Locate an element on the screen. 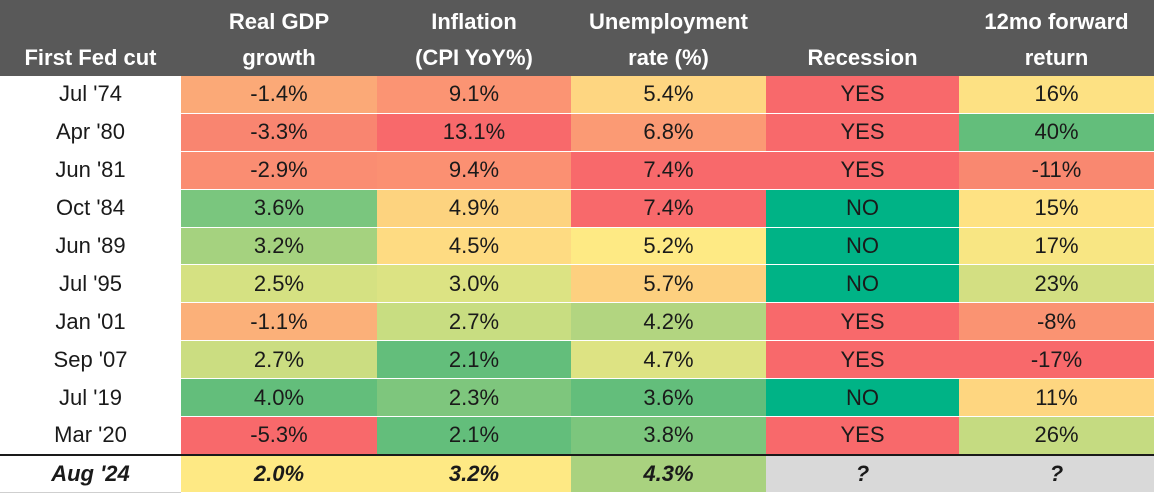  table-row: Oct '84 3.6% 4.9% 7.4% NO 15% is located at coordinates (577, 208).